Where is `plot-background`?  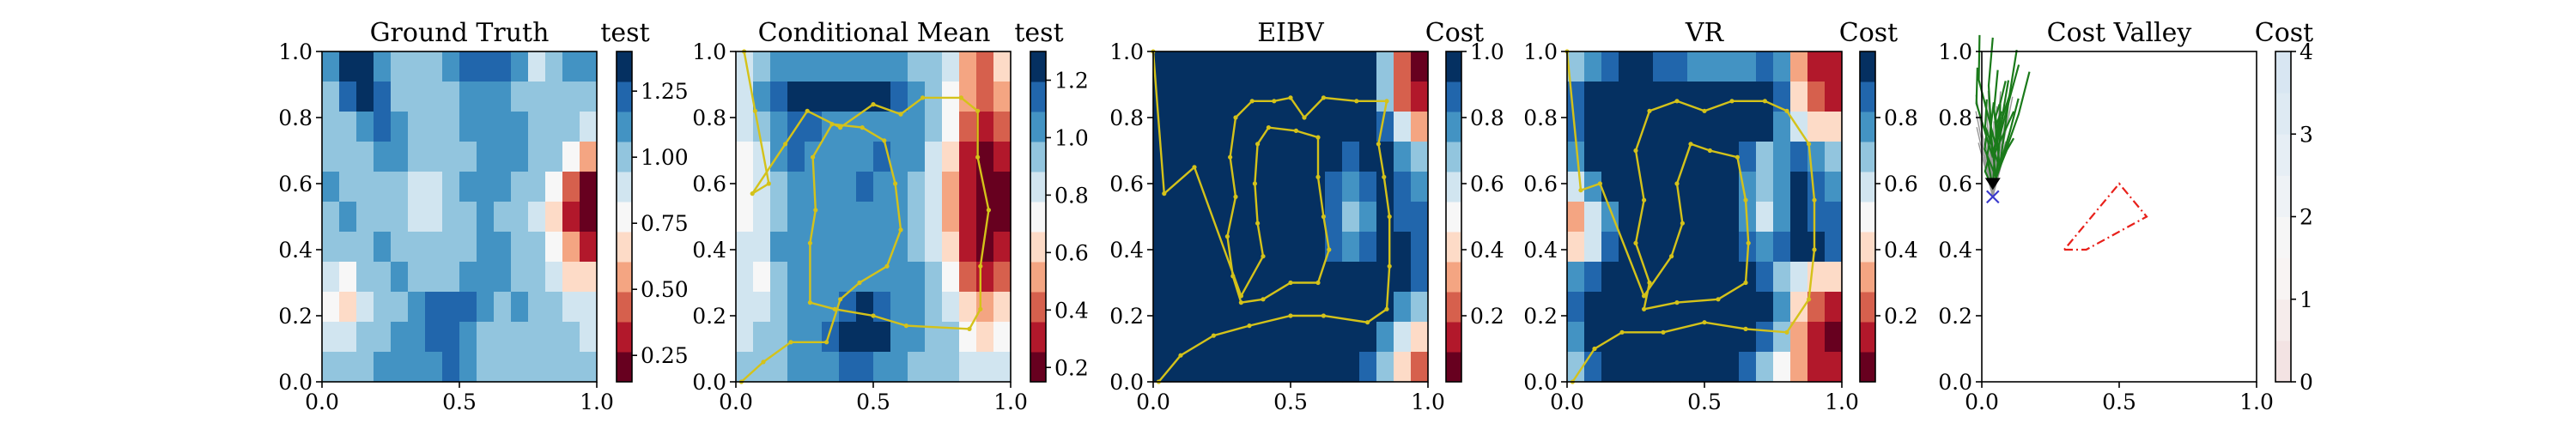
plot-background is located at coordinates (2119, 216).